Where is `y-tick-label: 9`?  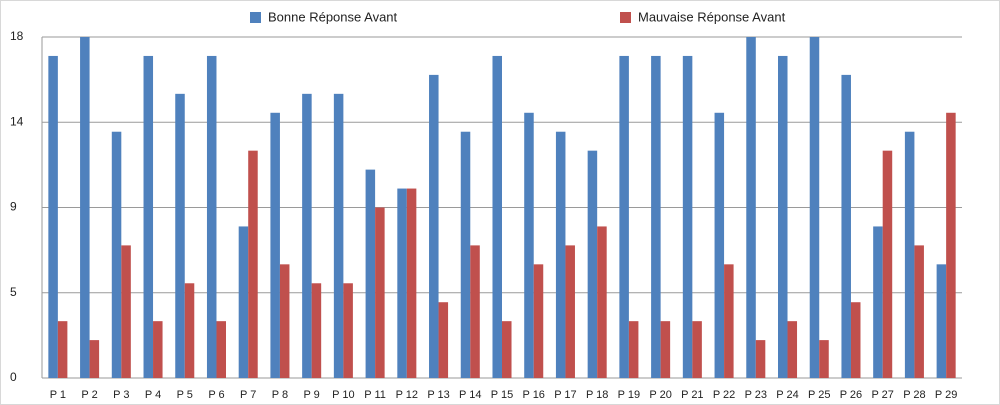
y-tick-label: 9 is located at coordinates (13, 207).